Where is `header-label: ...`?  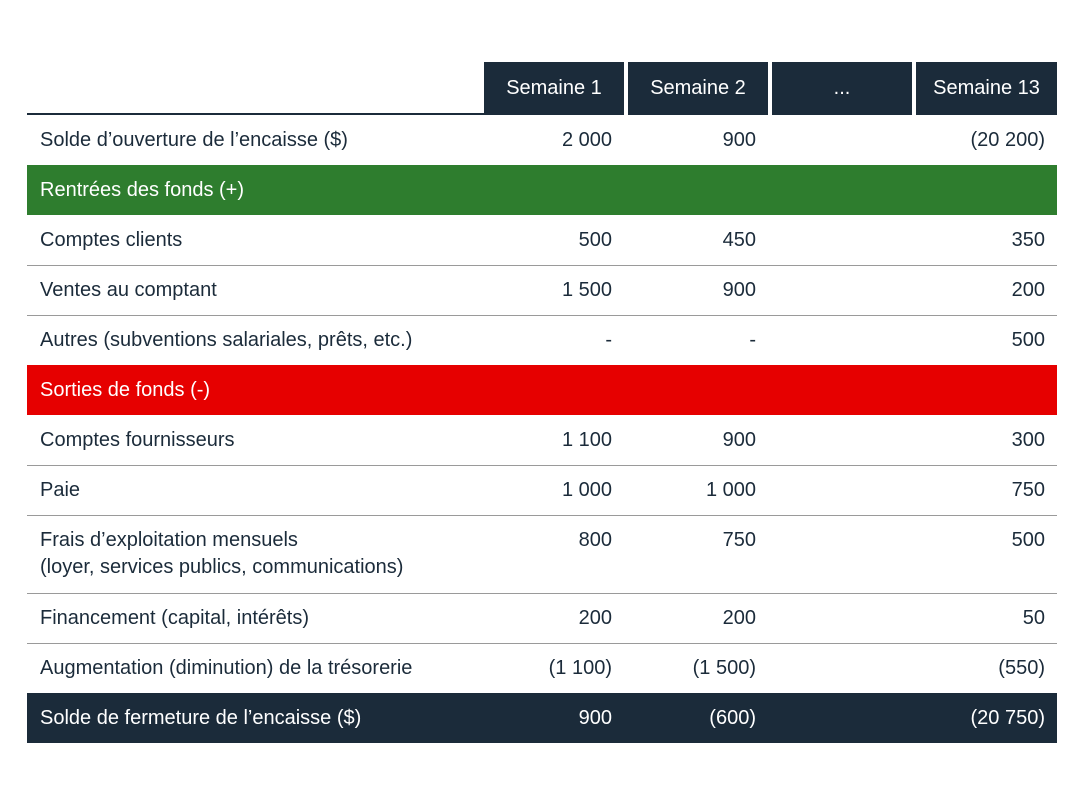 header-label: ... is located at coordinates (842, 88).